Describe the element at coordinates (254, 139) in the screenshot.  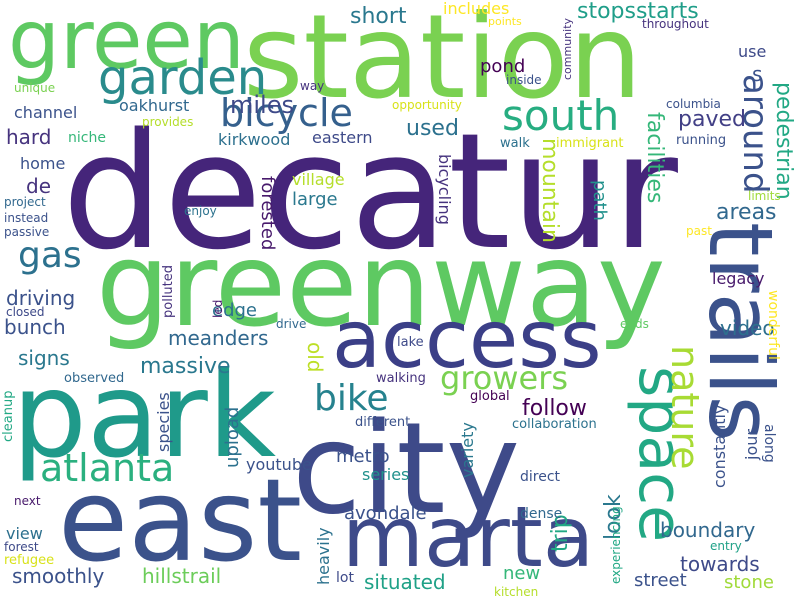
I see `word-kirkwood: kirkwood` at that location.